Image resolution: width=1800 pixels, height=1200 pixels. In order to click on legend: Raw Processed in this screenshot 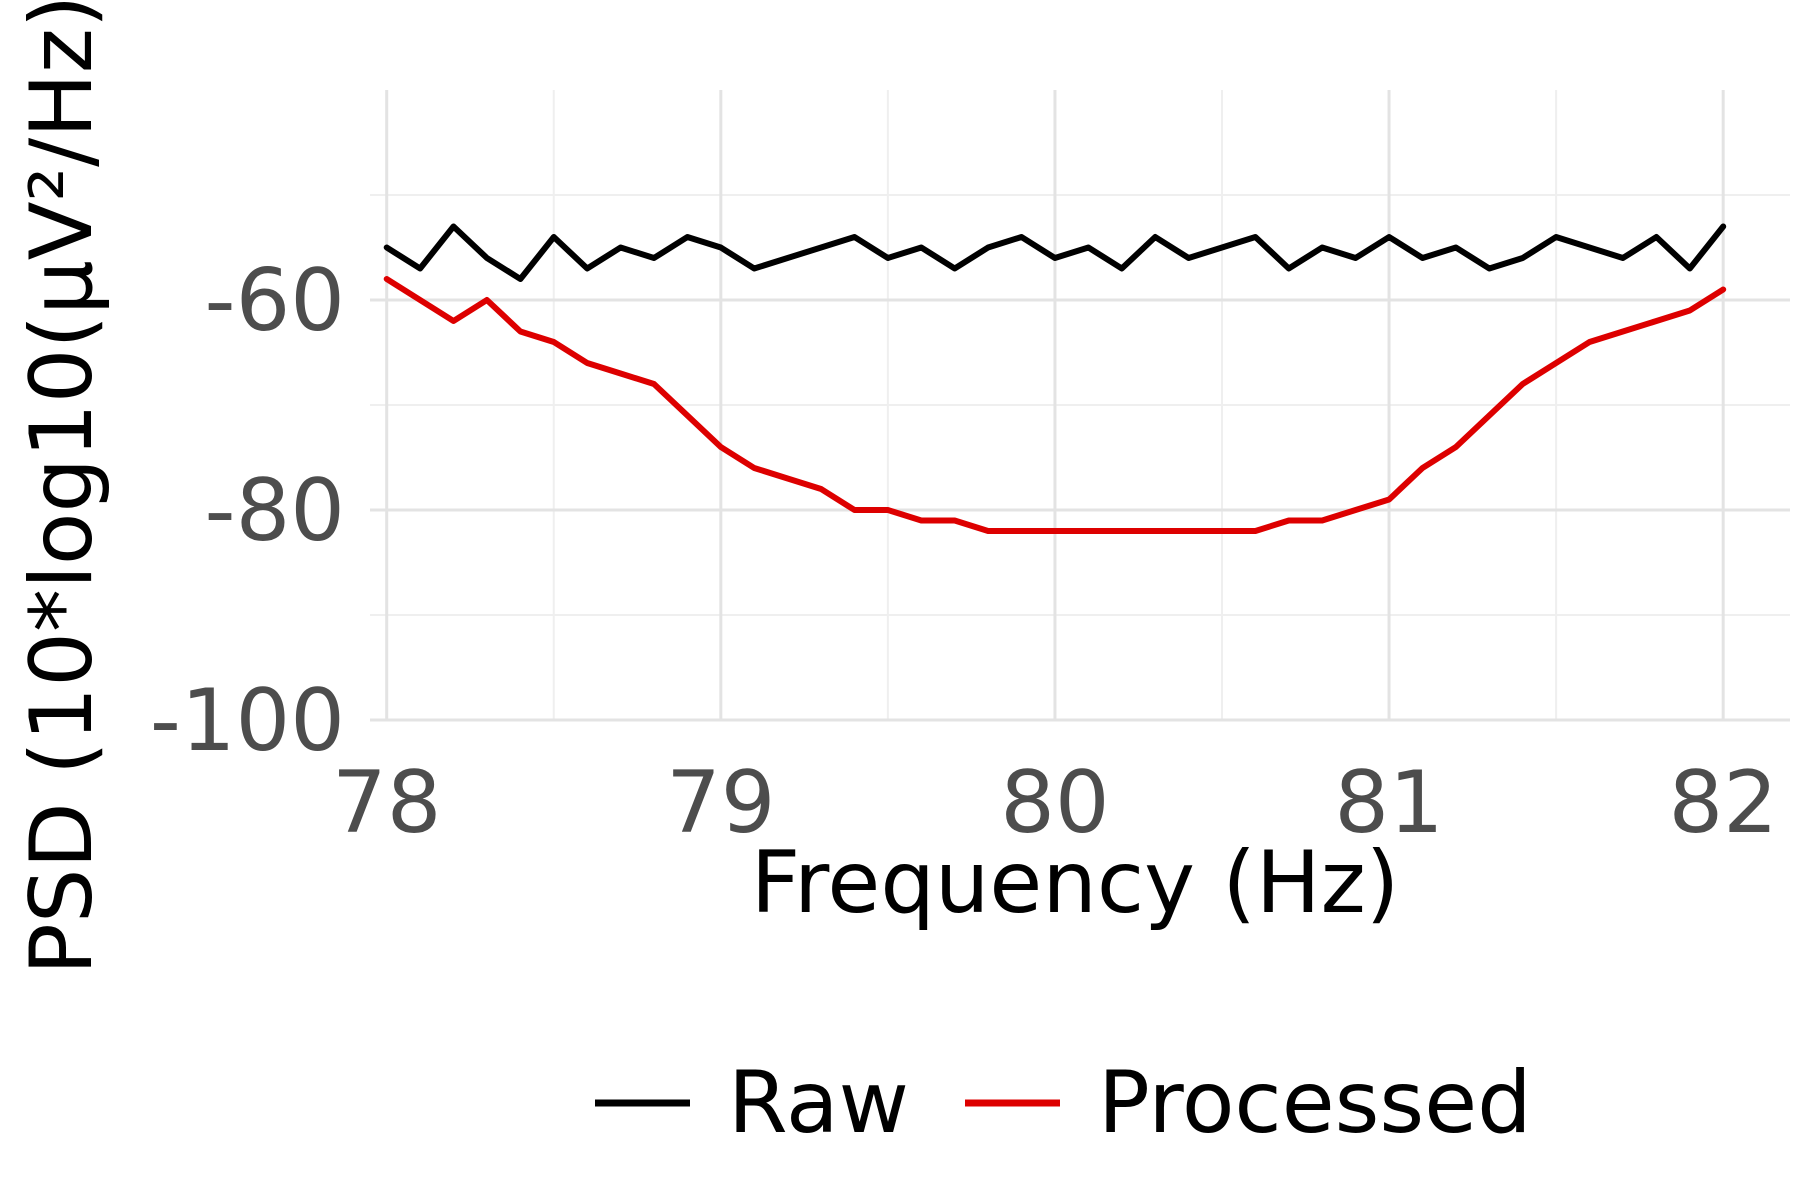, I will do `click(1063, 1103)`.